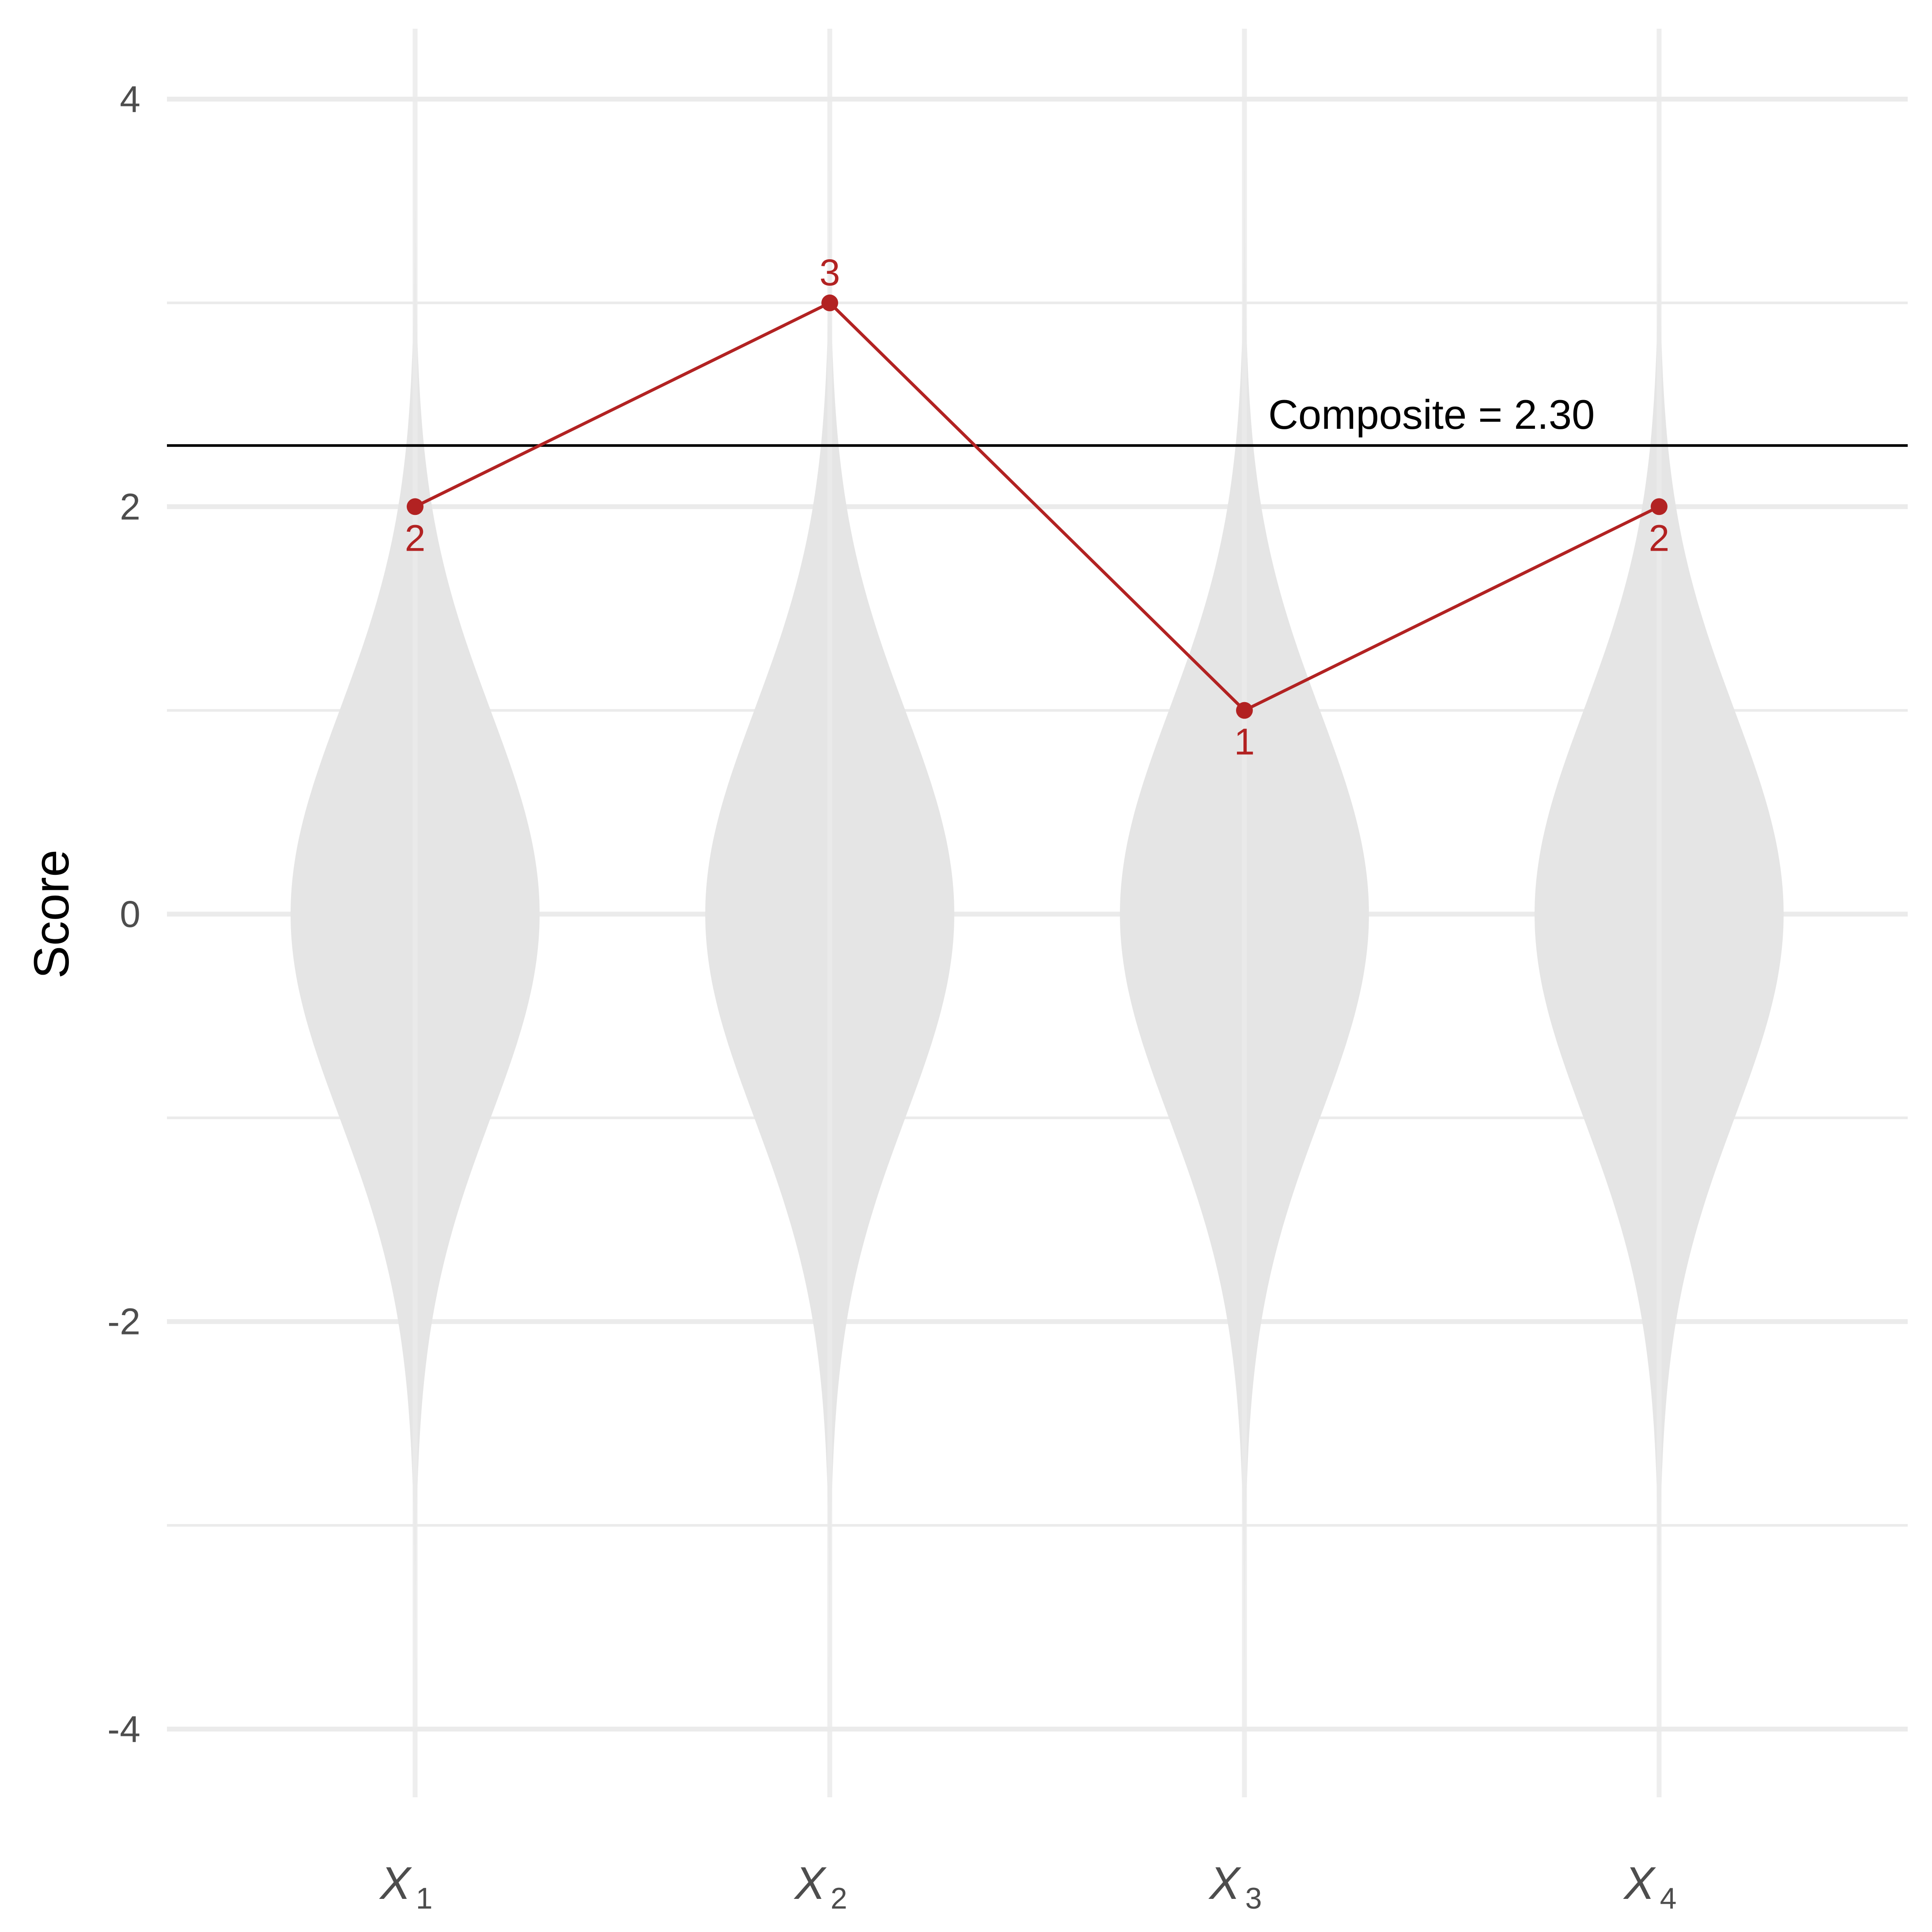 This screenshot has height=1932, width=1932. Describe the element at coordinates (130, 506) in the screenshot. I see `y-tick-label: 2` at that location.